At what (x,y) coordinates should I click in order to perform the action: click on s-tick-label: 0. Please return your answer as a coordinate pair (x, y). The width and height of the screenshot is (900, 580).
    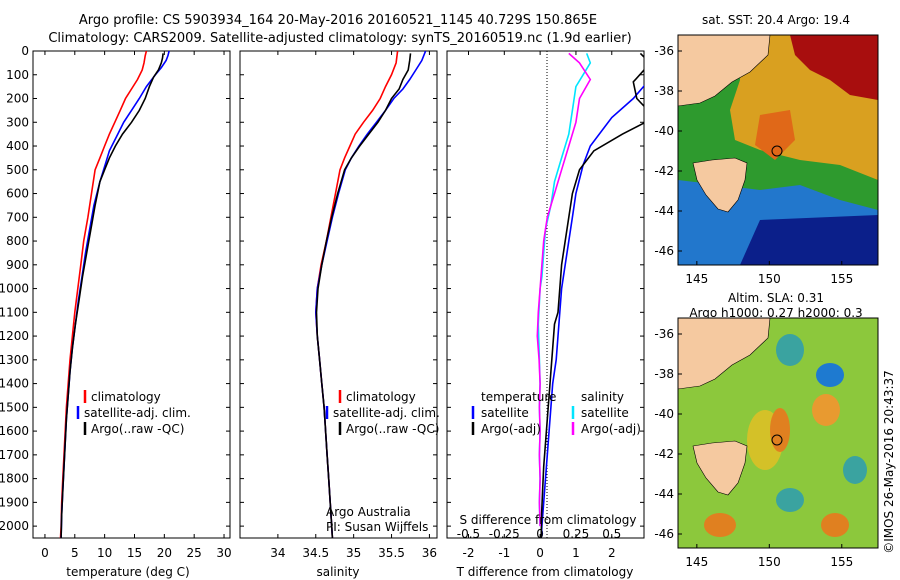
    Looking at the image, I should click on (540, 534).